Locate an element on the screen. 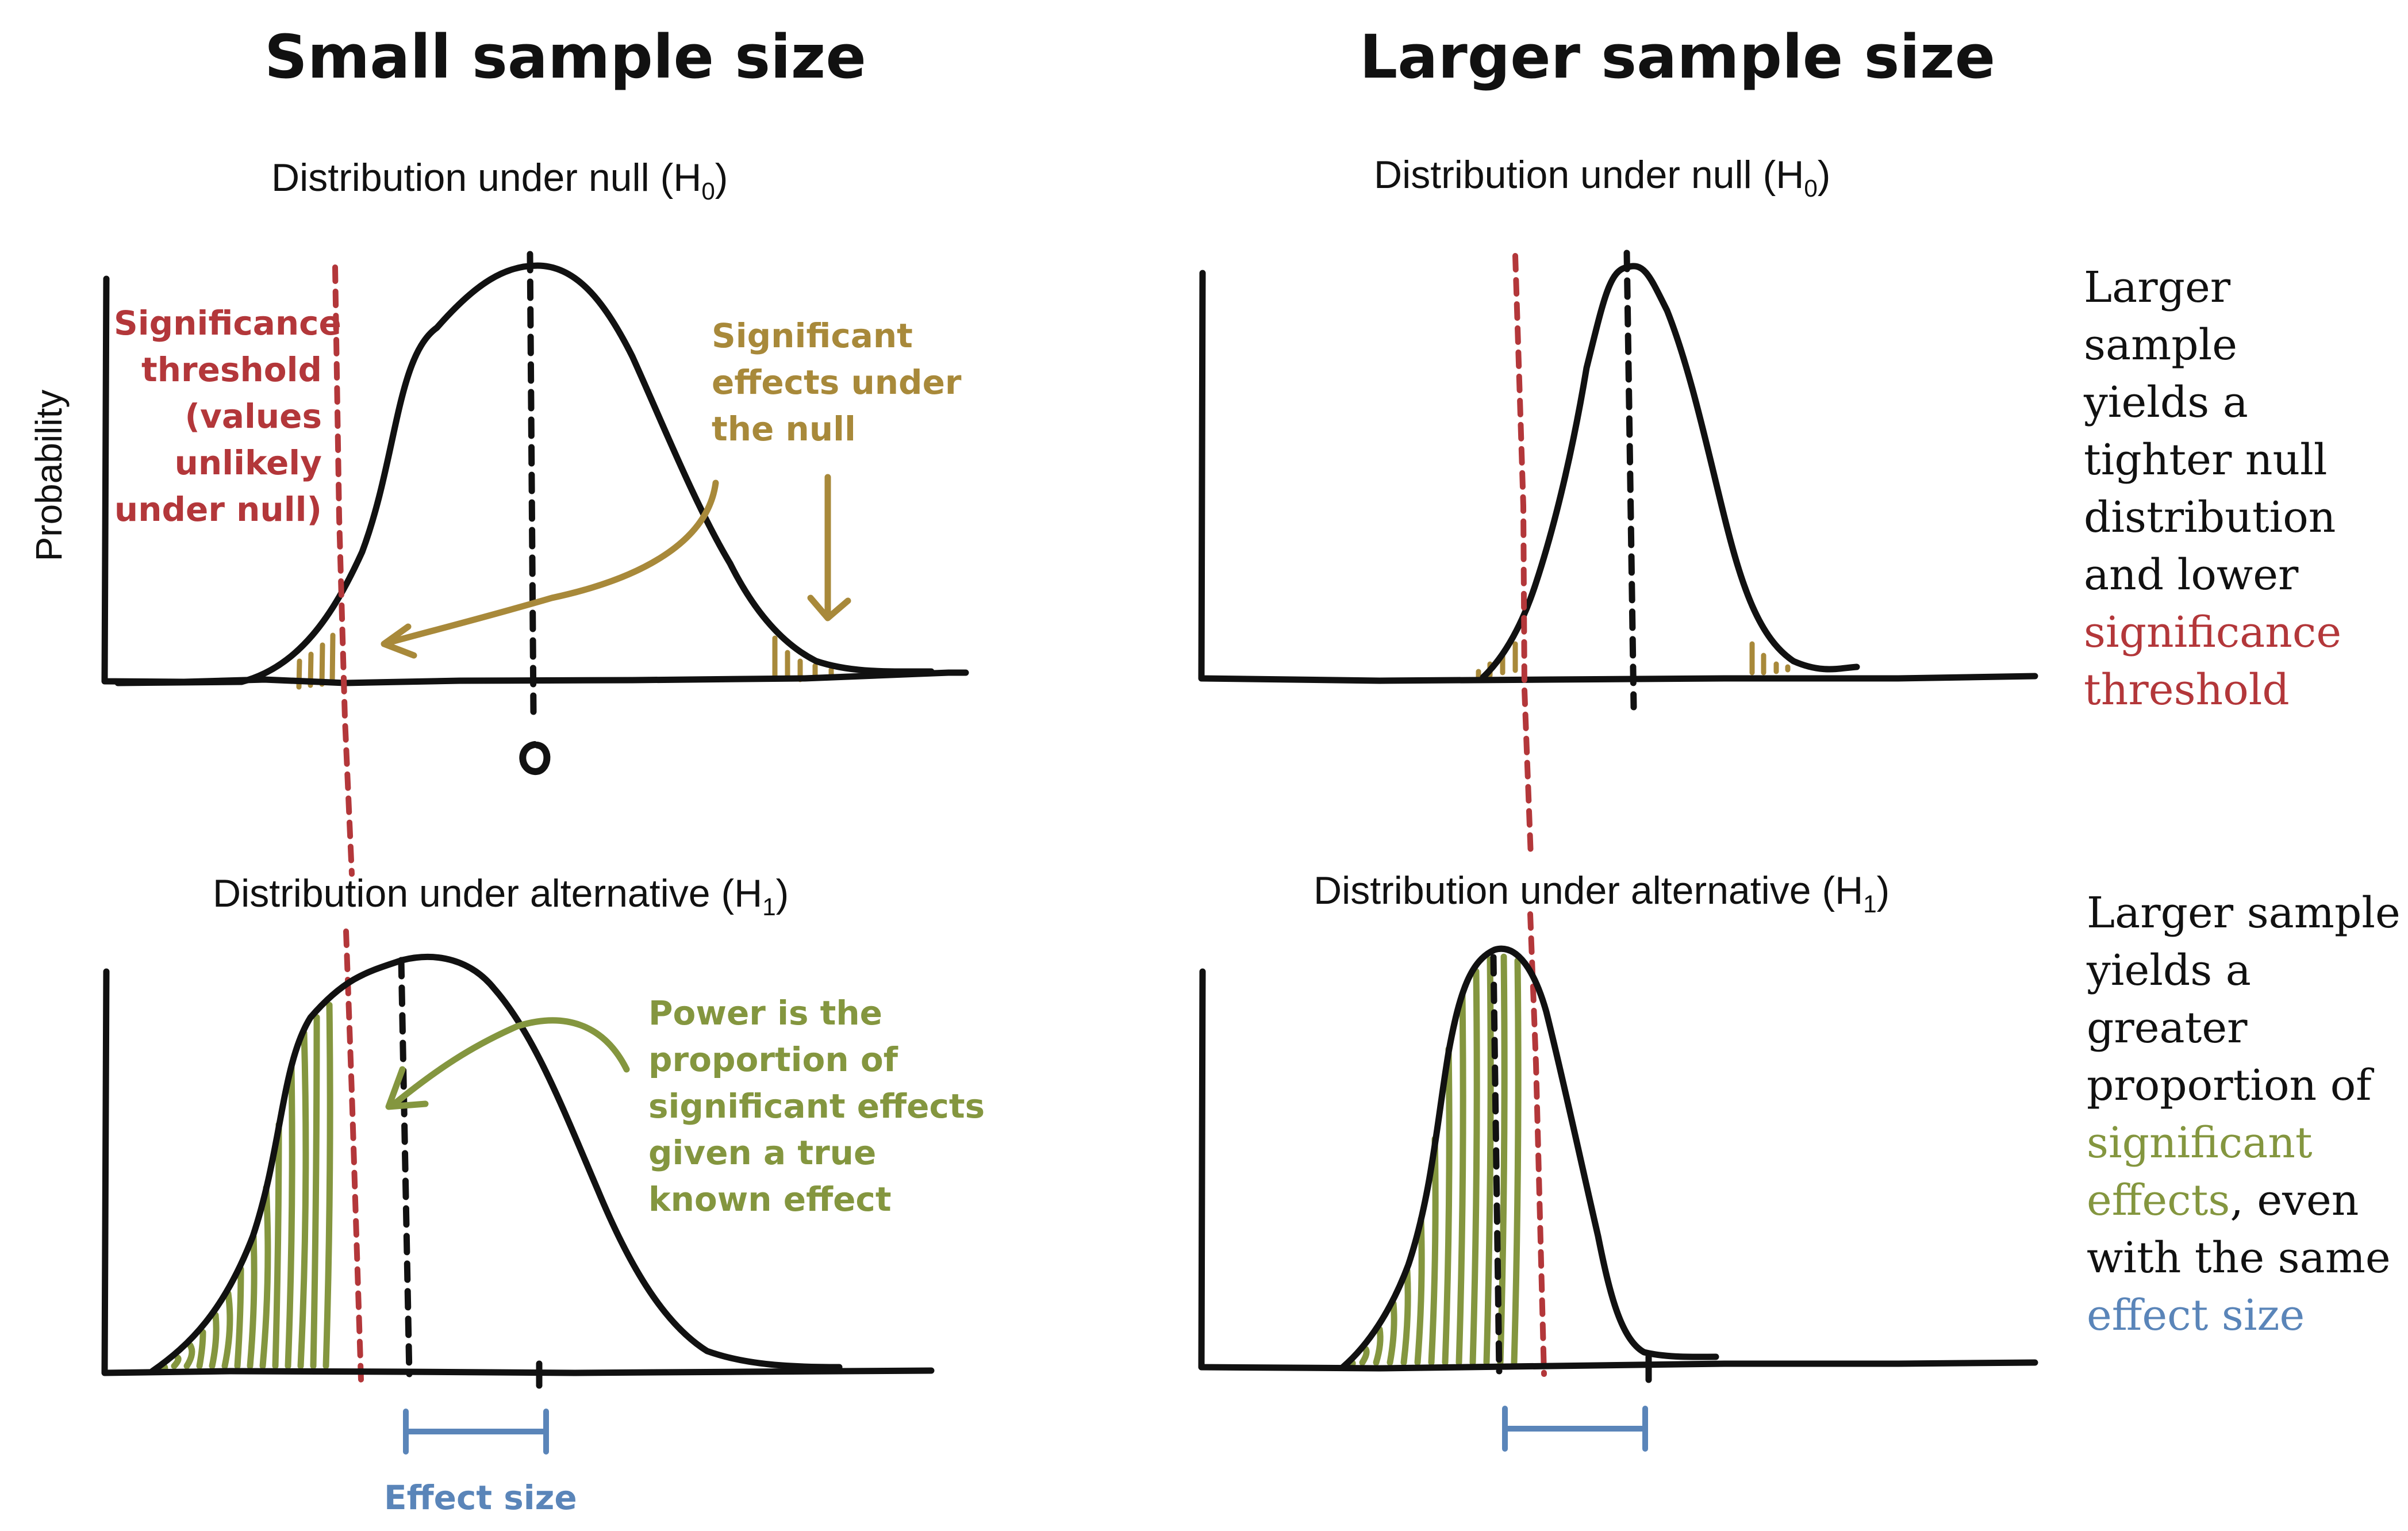 Image resolution: width=2408 pixels, height=1531 pixels. note-line: greater is located at coordinates (2167, 1028).